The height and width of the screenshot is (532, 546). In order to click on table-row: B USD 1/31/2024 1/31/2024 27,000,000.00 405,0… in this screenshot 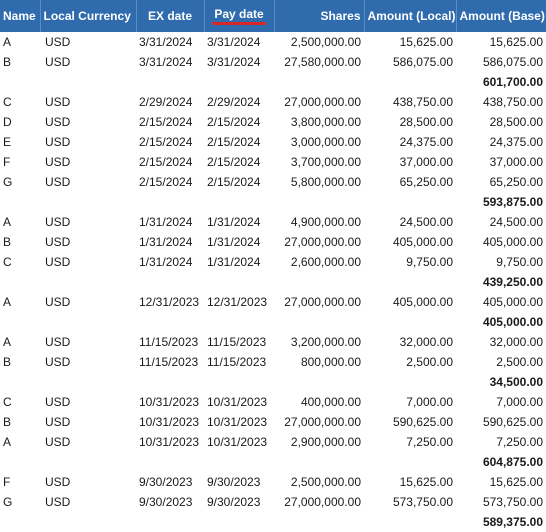, I will do `click(273, 242)`.